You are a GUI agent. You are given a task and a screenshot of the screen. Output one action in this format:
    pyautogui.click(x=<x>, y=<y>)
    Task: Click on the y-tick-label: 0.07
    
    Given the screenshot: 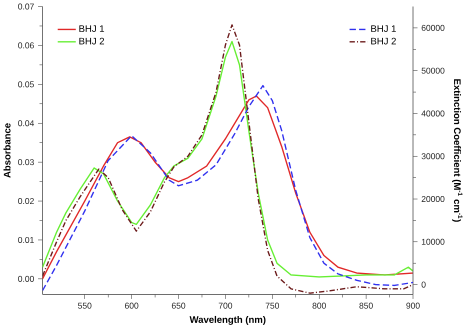 What is the action you would take?
    pyautogui.click(x=26, y=6)
    